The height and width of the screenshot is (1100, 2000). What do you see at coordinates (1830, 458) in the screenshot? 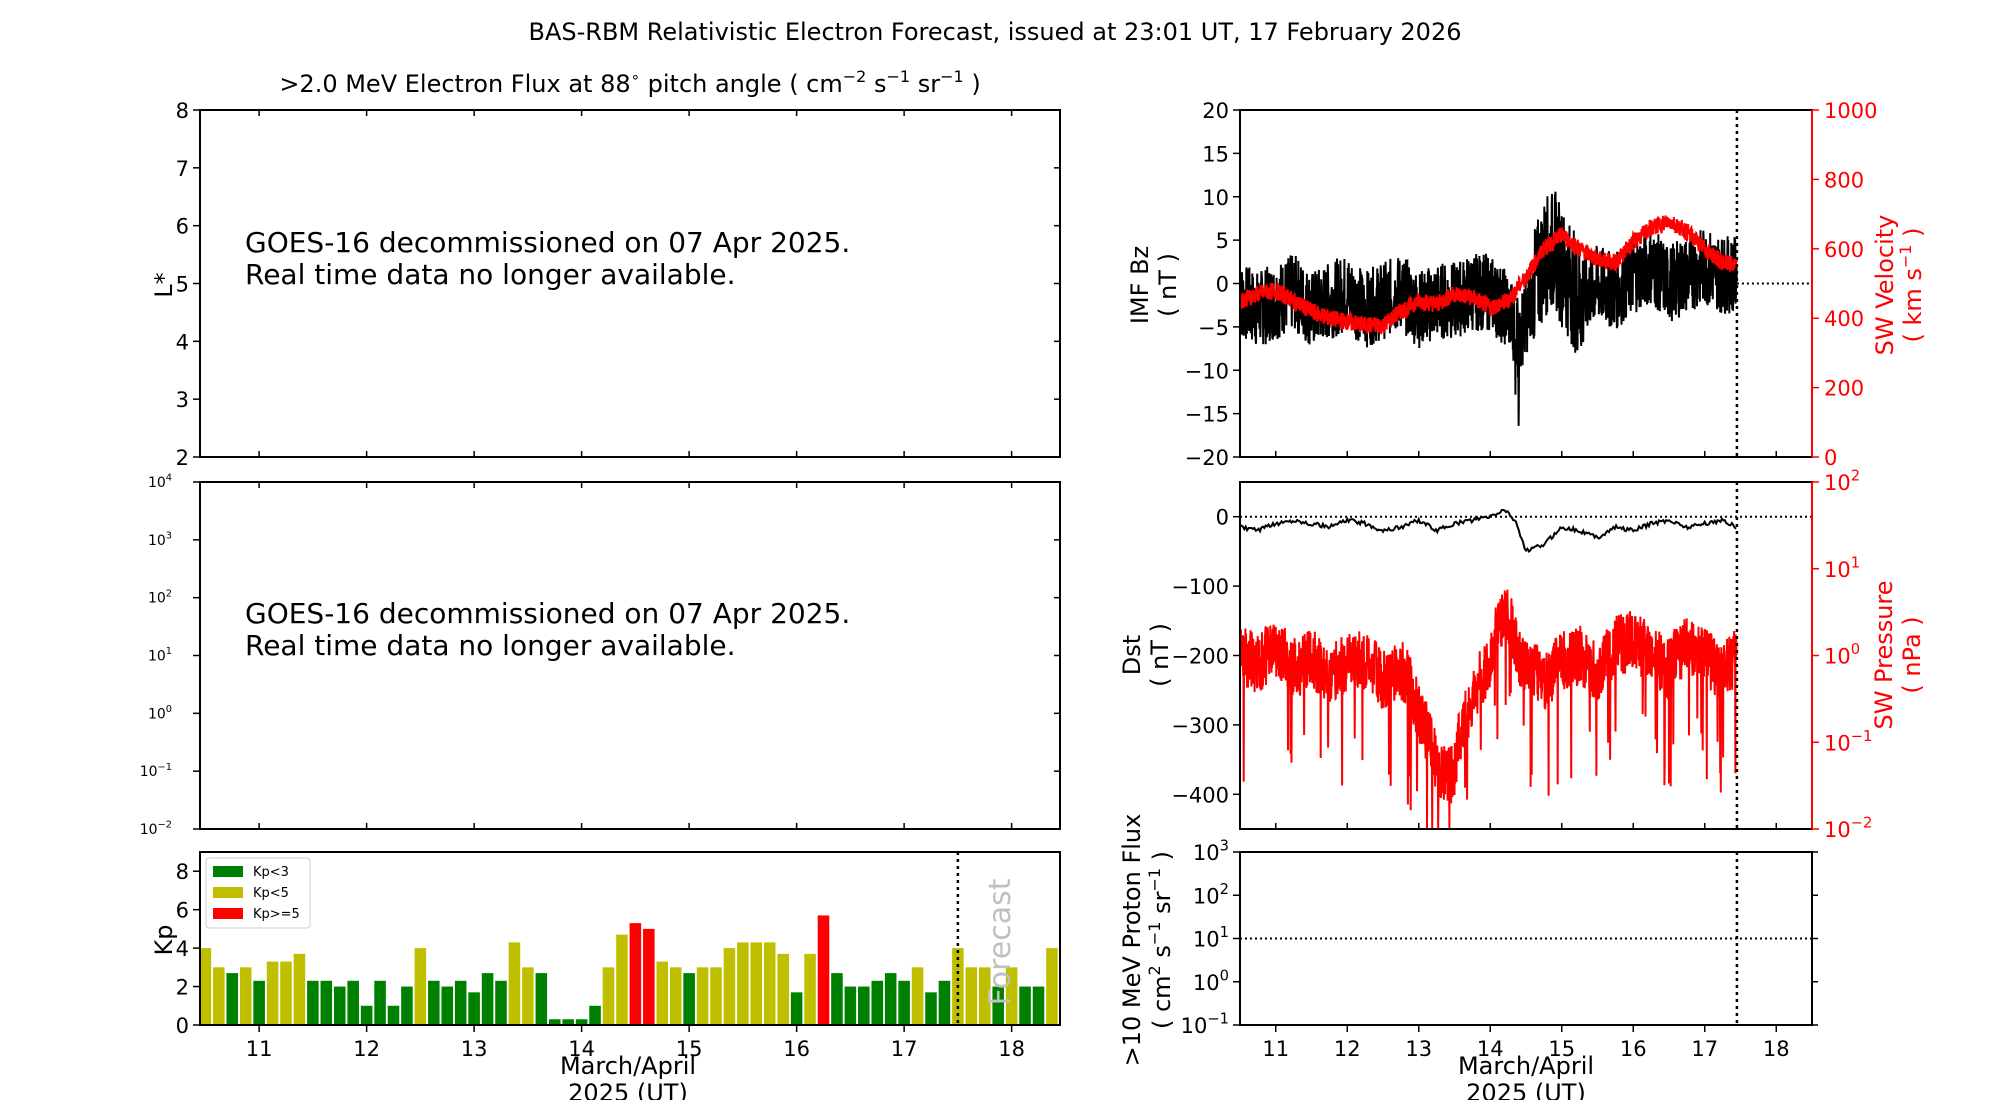
I see `velocity-ytick-label: 0` at bounding box center [1830, 458].